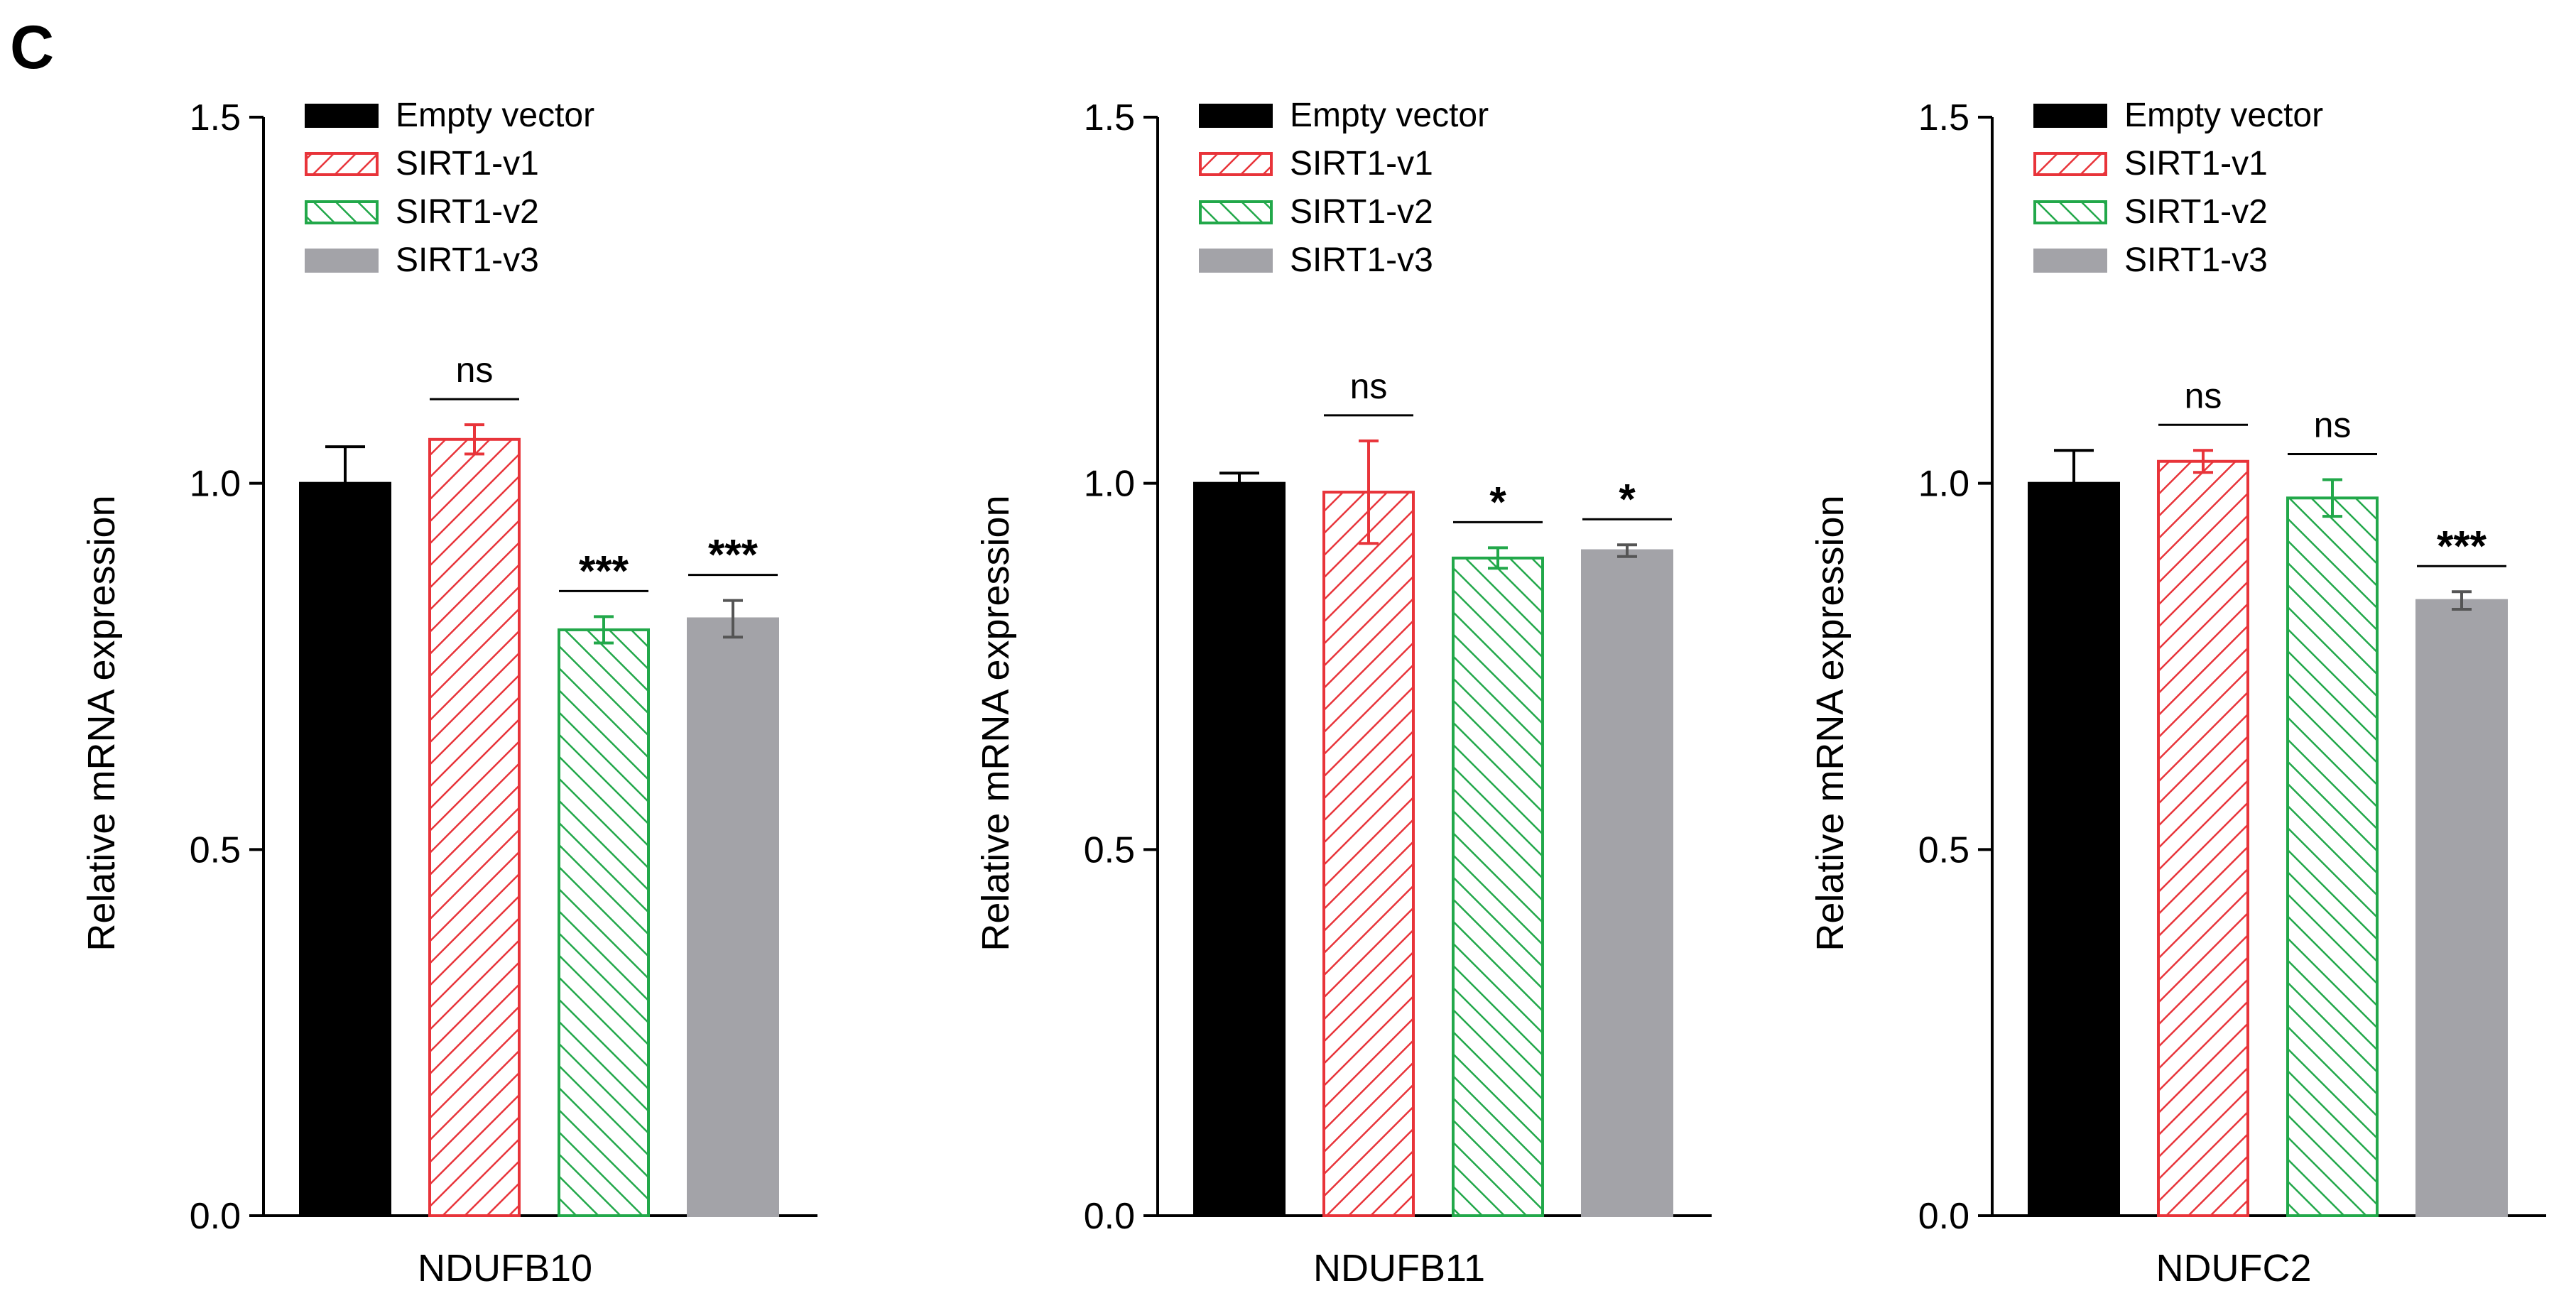 This screenshot has height=1308, width=2576. Describe the element at coordinates (1399, 1269) in the screenshot. I see `x-axis-title: NDUFB11` at that location.